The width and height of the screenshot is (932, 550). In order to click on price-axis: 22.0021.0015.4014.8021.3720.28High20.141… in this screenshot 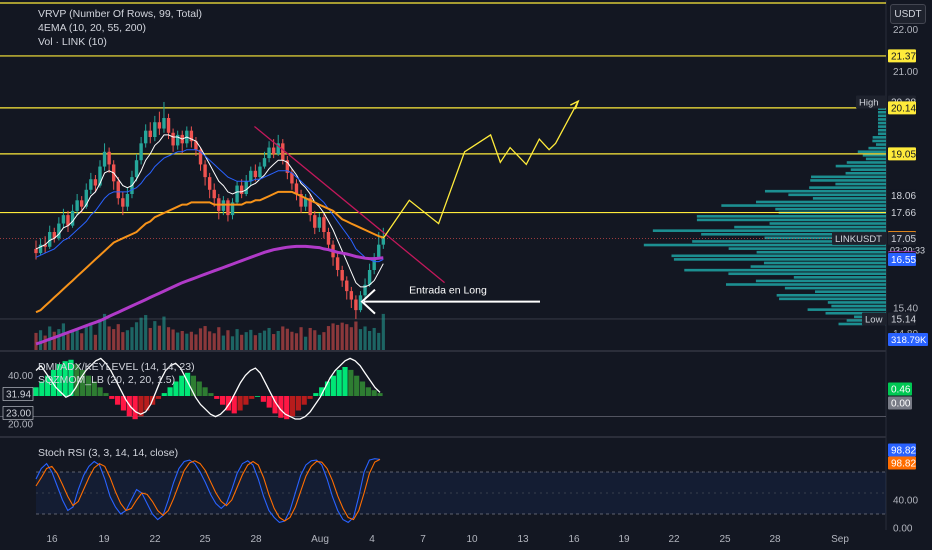, I will do `click(880, 280)`.